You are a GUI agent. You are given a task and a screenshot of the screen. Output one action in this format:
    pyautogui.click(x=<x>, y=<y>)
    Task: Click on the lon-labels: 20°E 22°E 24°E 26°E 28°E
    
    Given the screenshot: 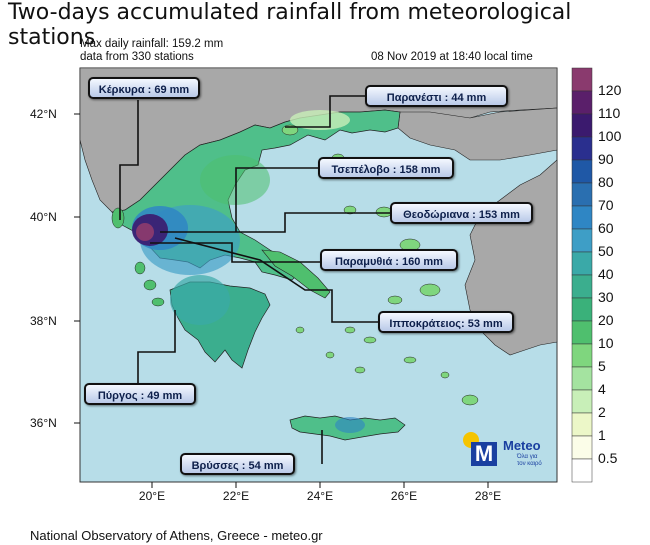 What is the action you would take?
    pyautogui.click(x=320, y=496)
    